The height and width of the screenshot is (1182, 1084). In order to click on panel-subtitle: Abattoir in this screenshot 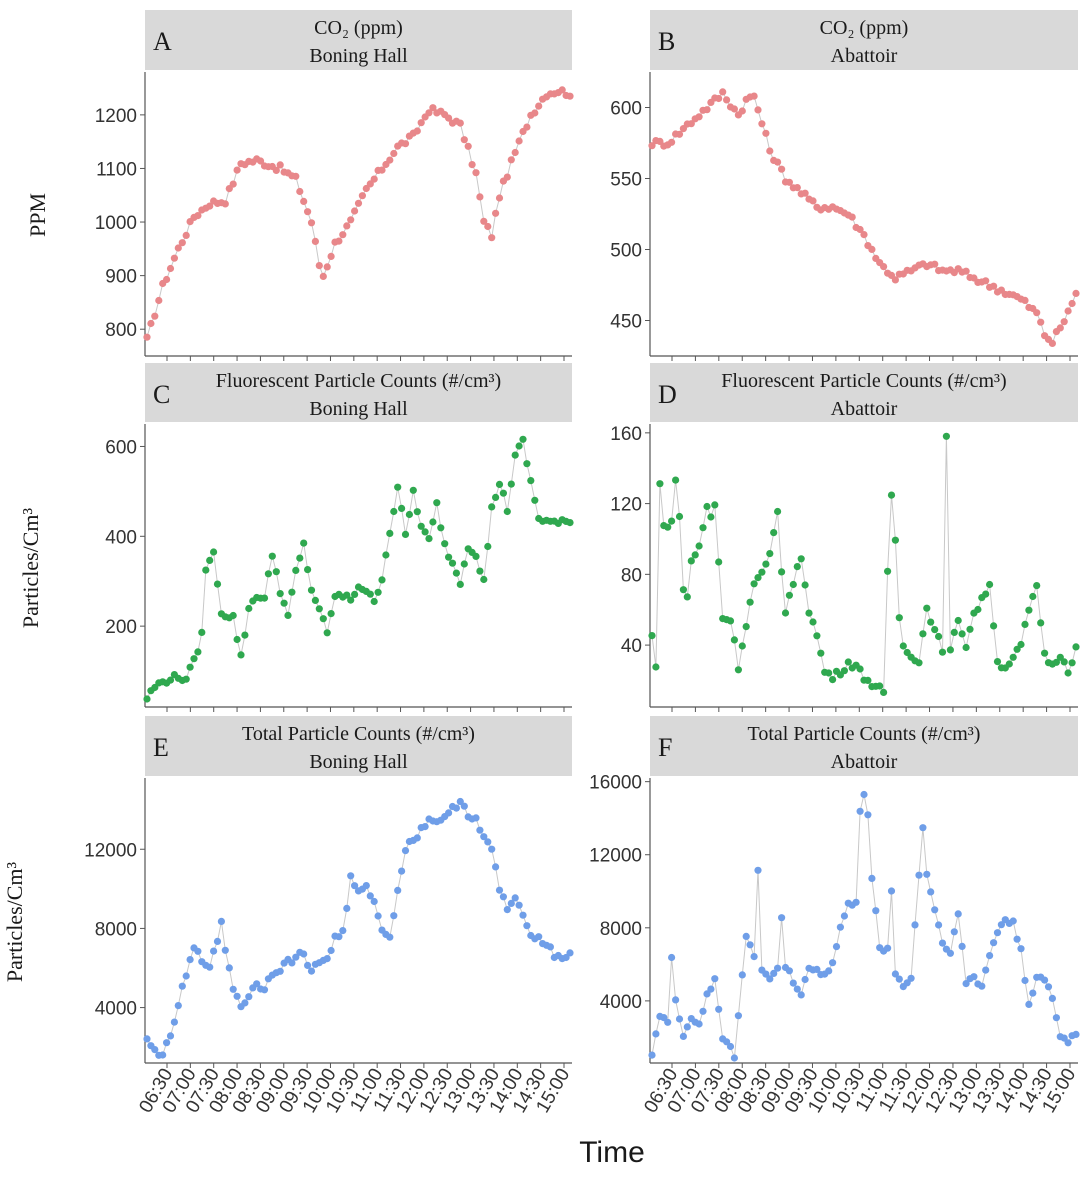, I will do `click(864, 762)`.